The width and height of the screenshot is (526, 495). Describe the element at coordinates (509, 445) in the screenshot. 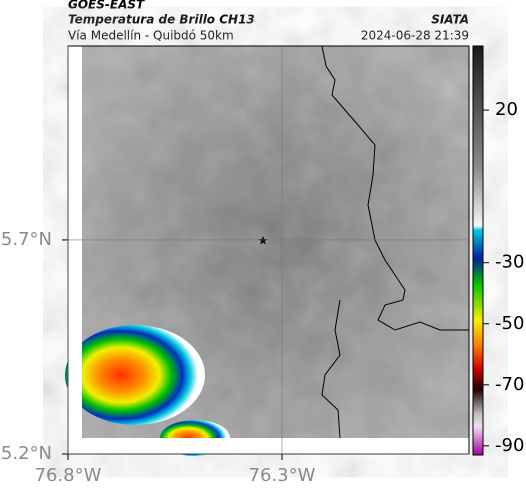

I see `colorbar-tick-label: -90` at that location.